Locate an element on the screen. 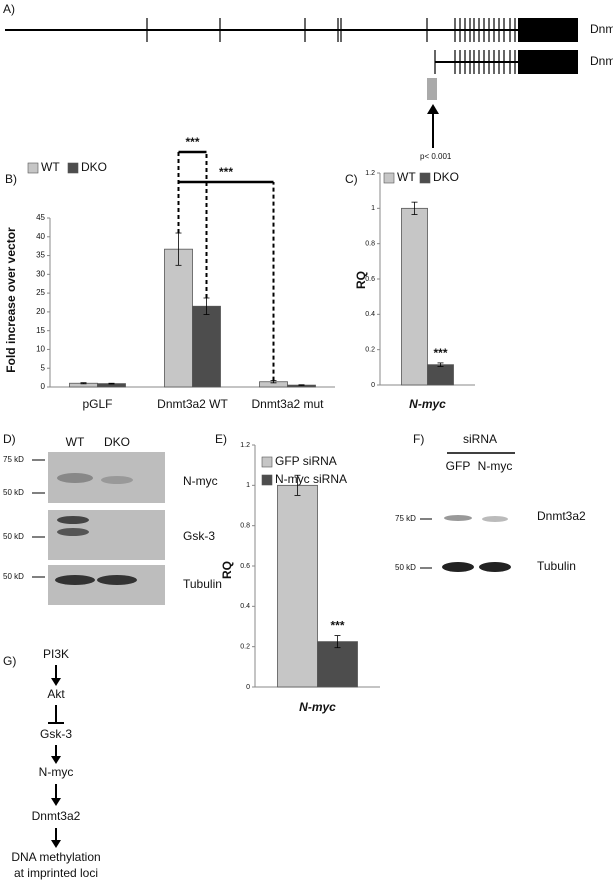  x-tick-label: Dnmt3a2 mut is located at coordinates (287, 404).